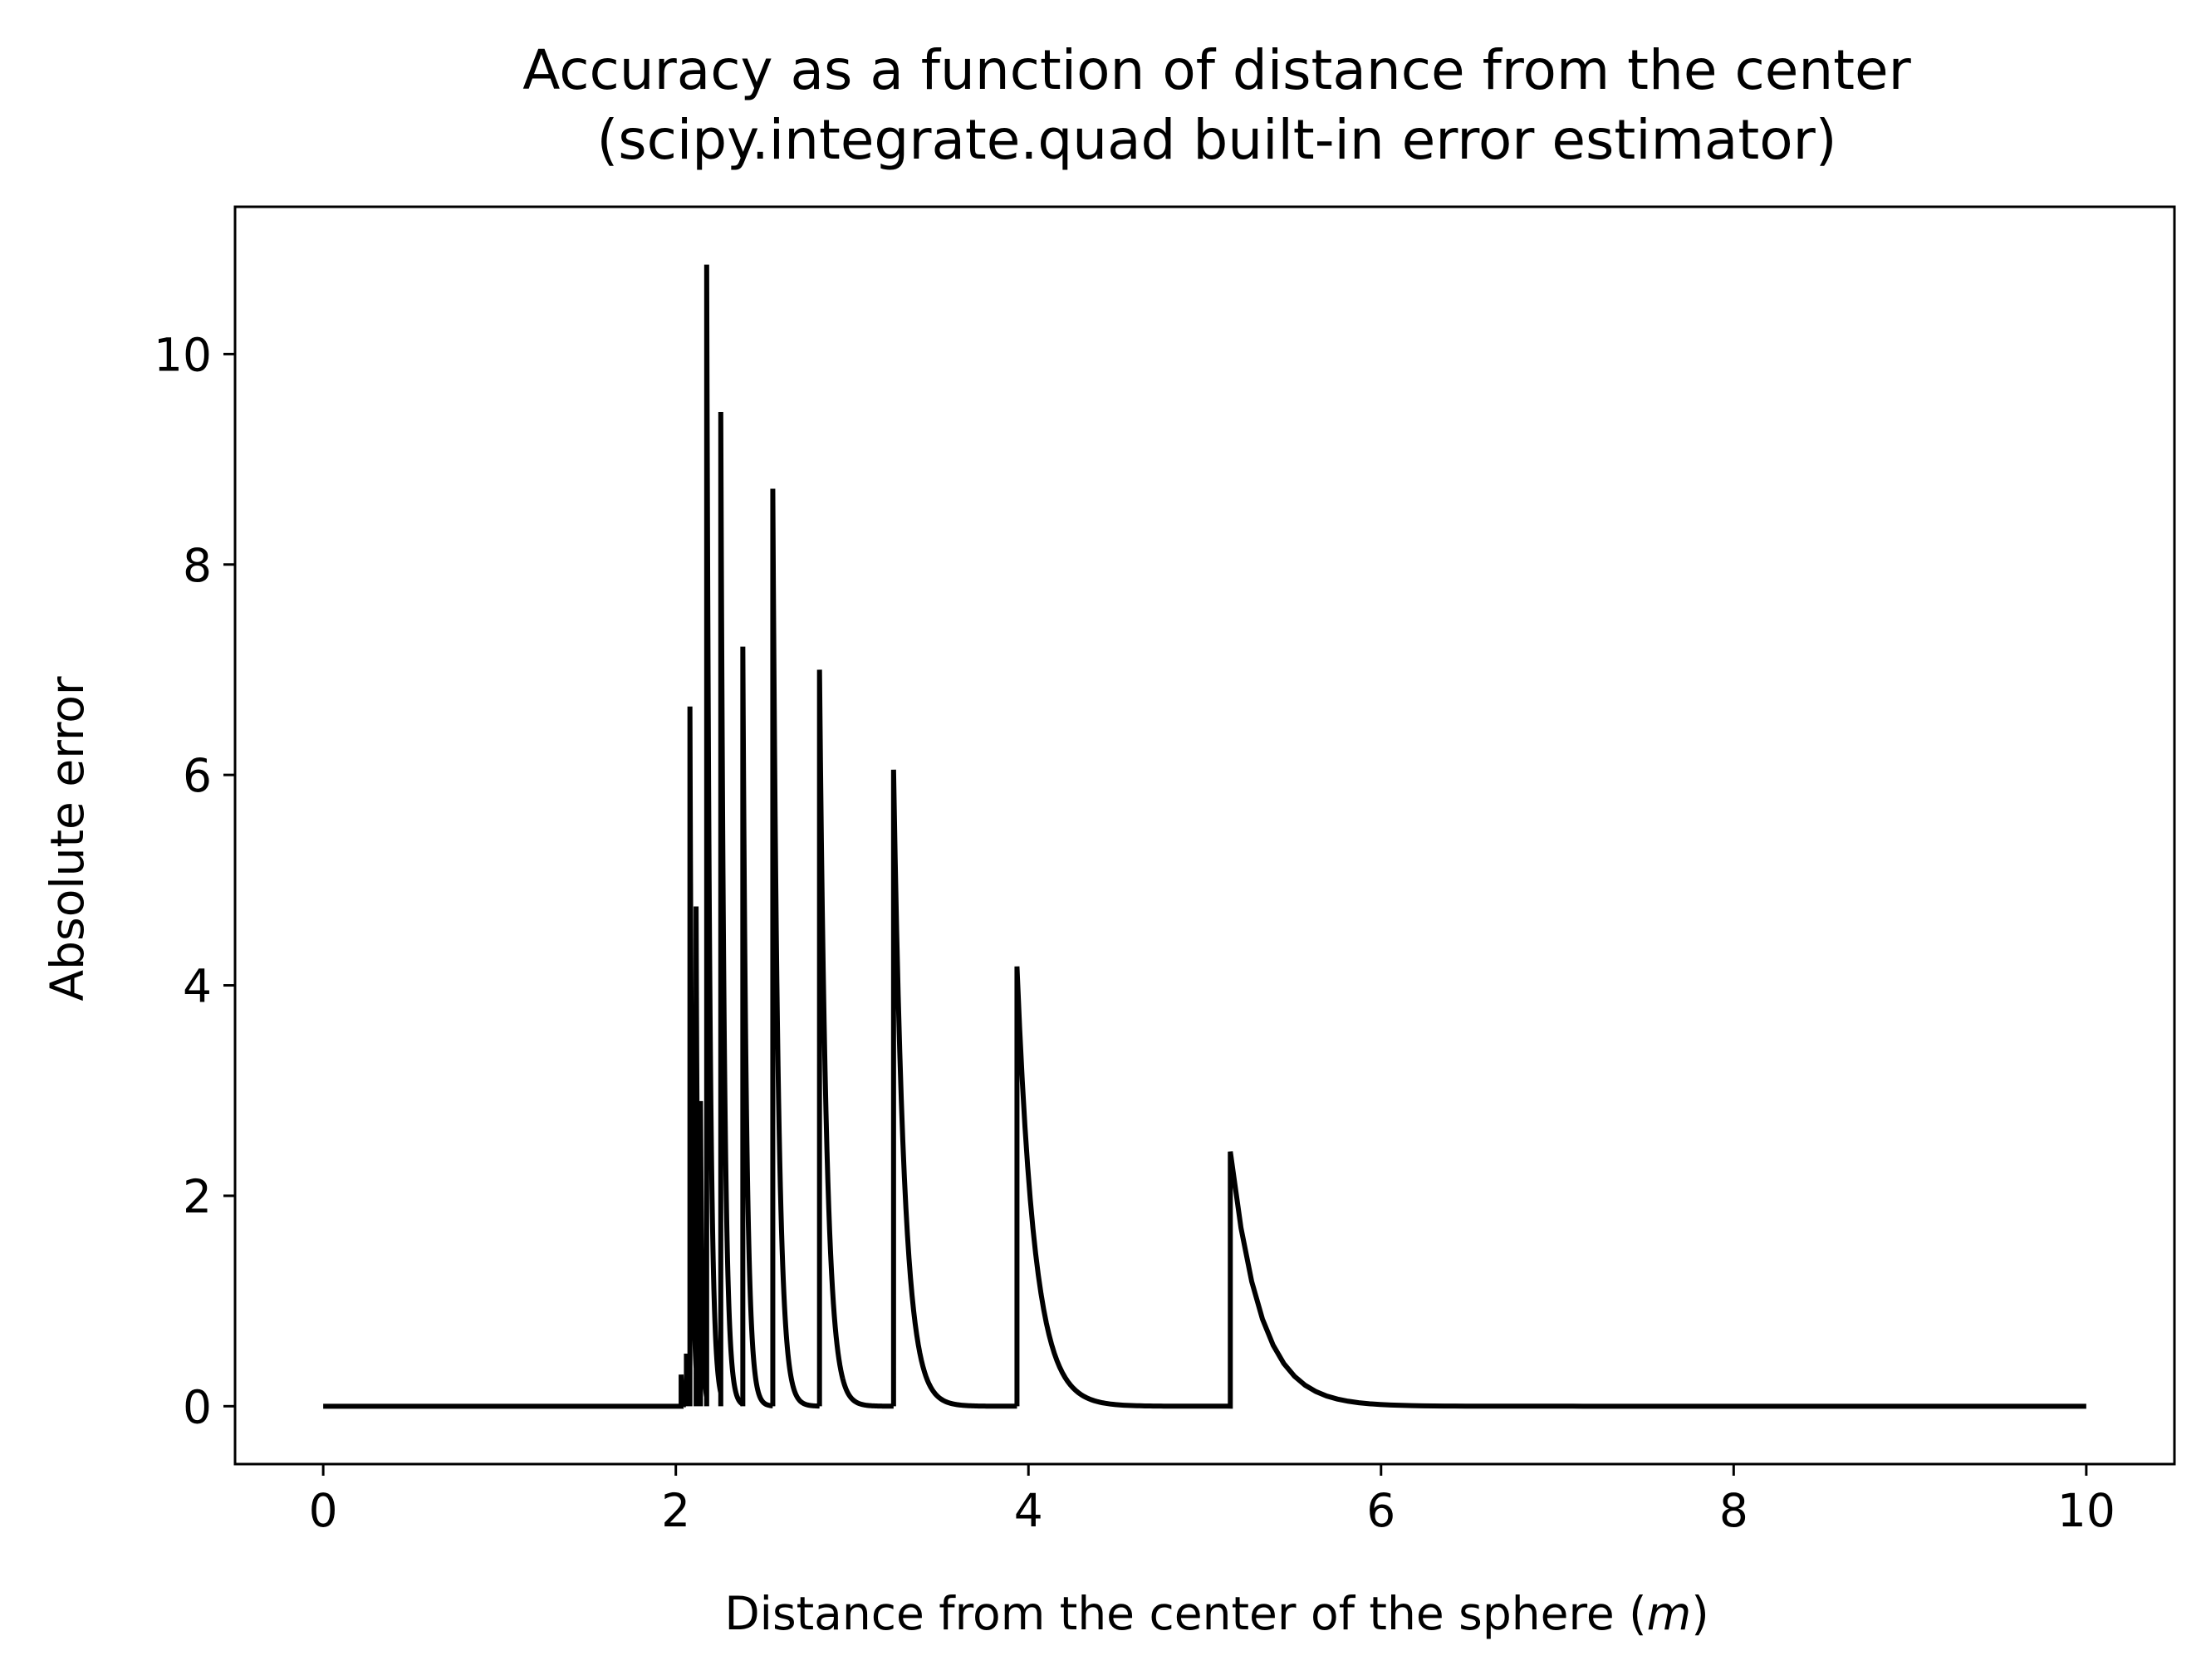 This screenshot has width=2206, height=1680. I want to click on x-tick-label: 8, so click(1734, 1510).